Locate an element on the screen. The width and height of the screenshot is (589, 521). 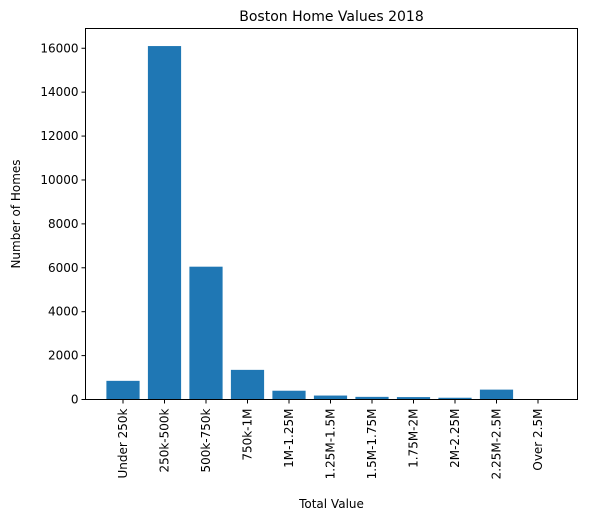
y-tick-label: 8000 is located at coordinates (63, 224).